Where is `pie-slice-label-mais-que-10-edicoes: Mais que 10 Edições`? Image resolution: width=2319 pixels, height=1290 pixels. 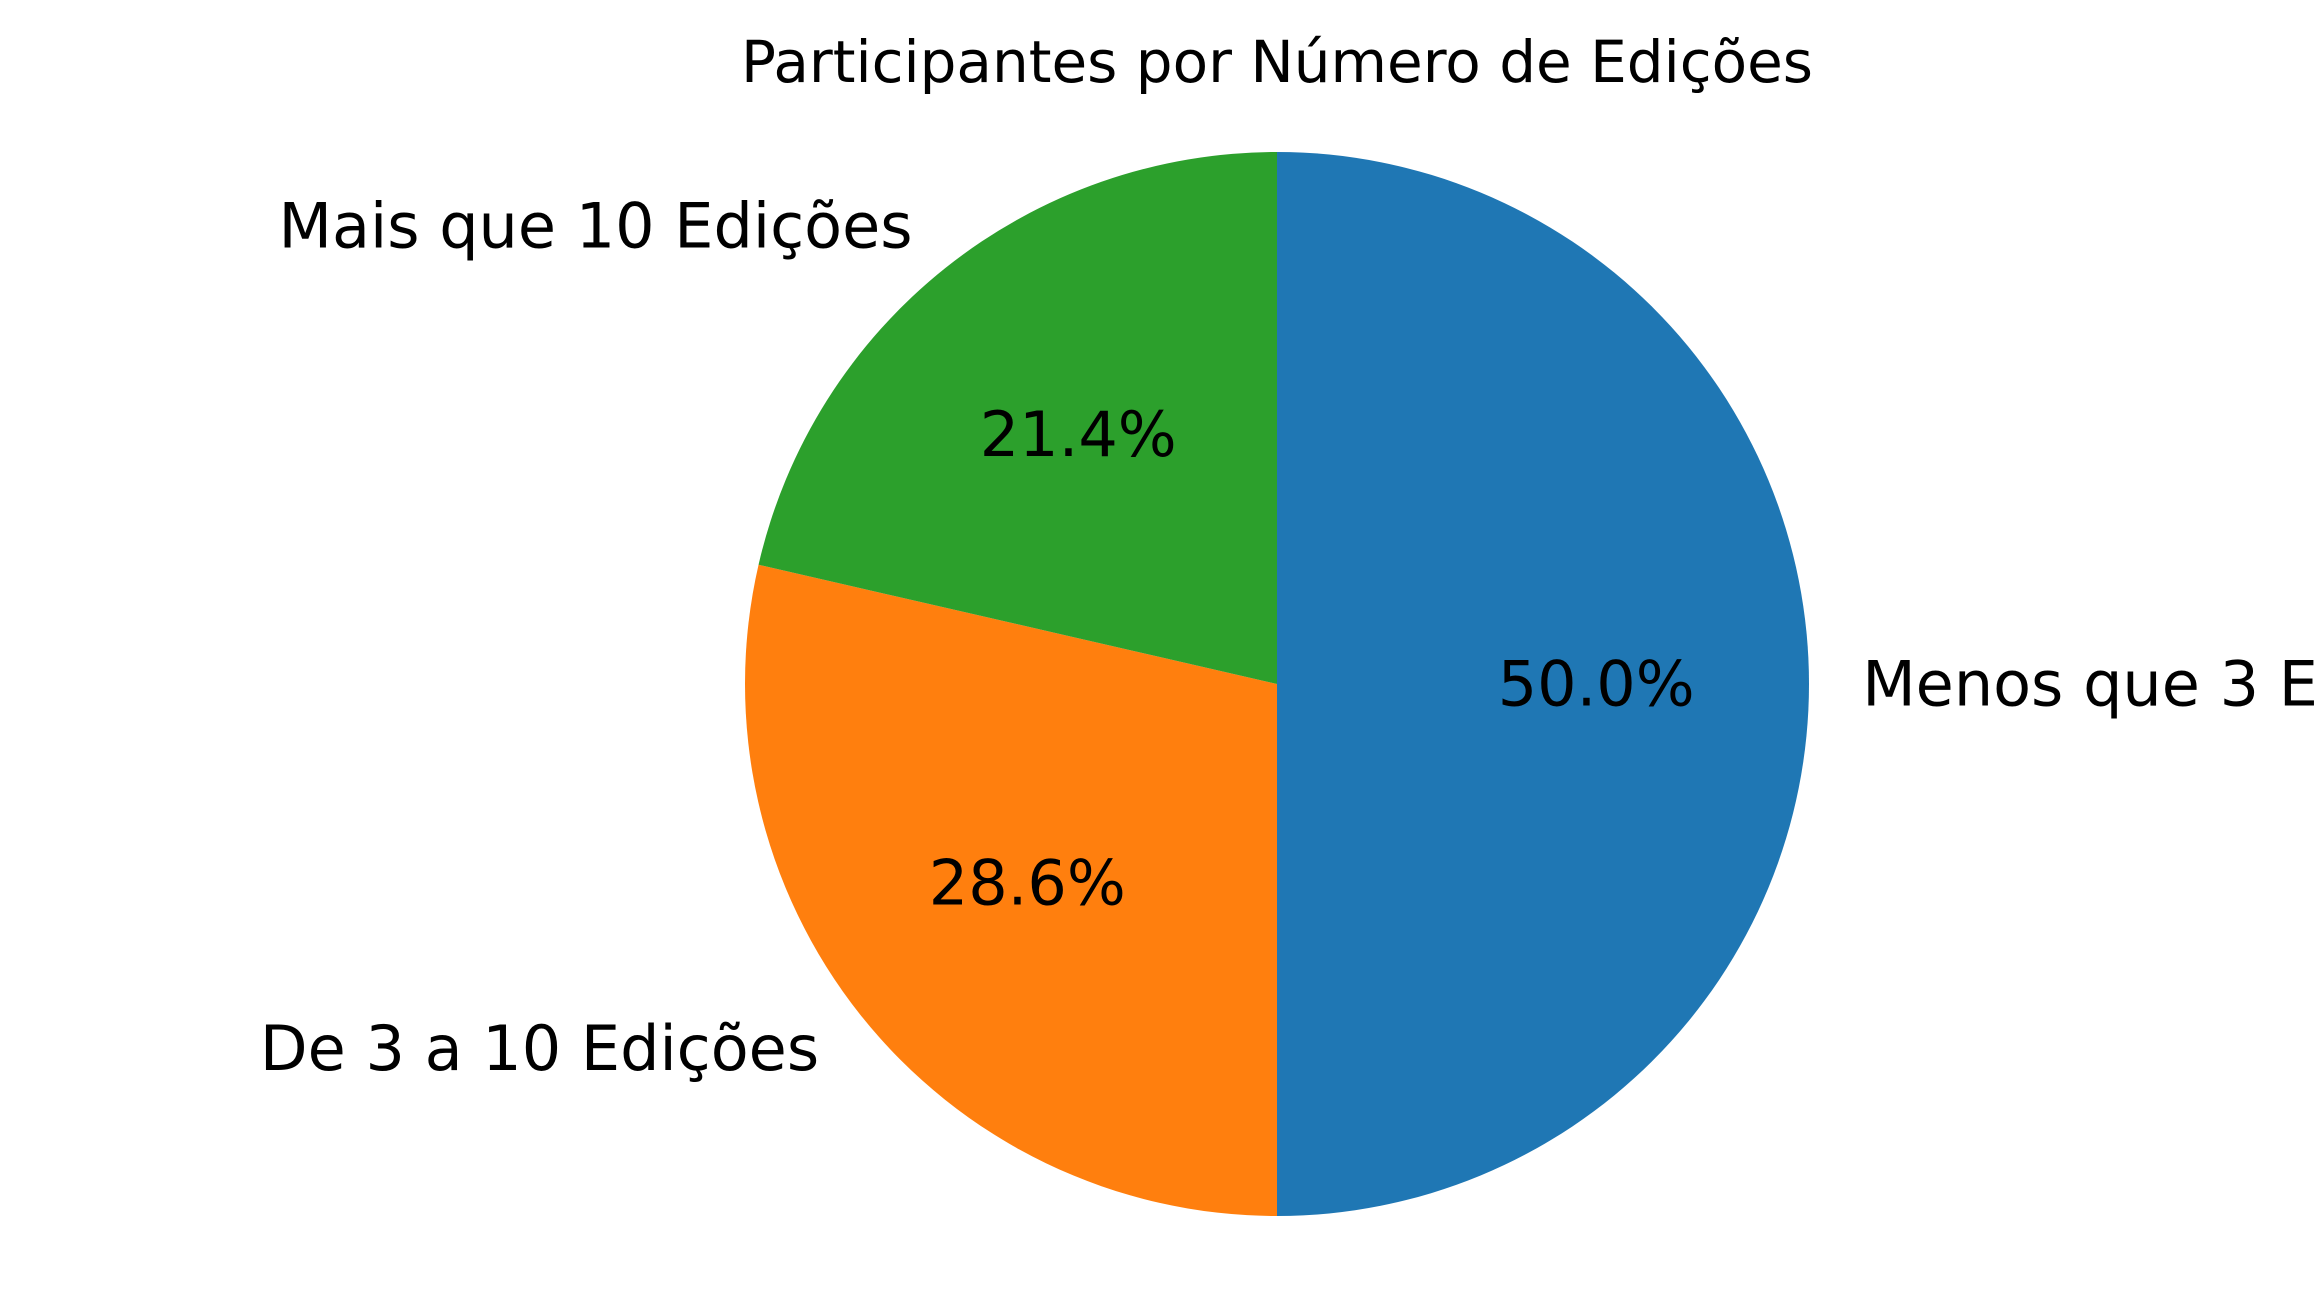
pie-slice-label-mais-que-10-edicoes: Mais que 10 Edições is located at coordinates (595, 226).